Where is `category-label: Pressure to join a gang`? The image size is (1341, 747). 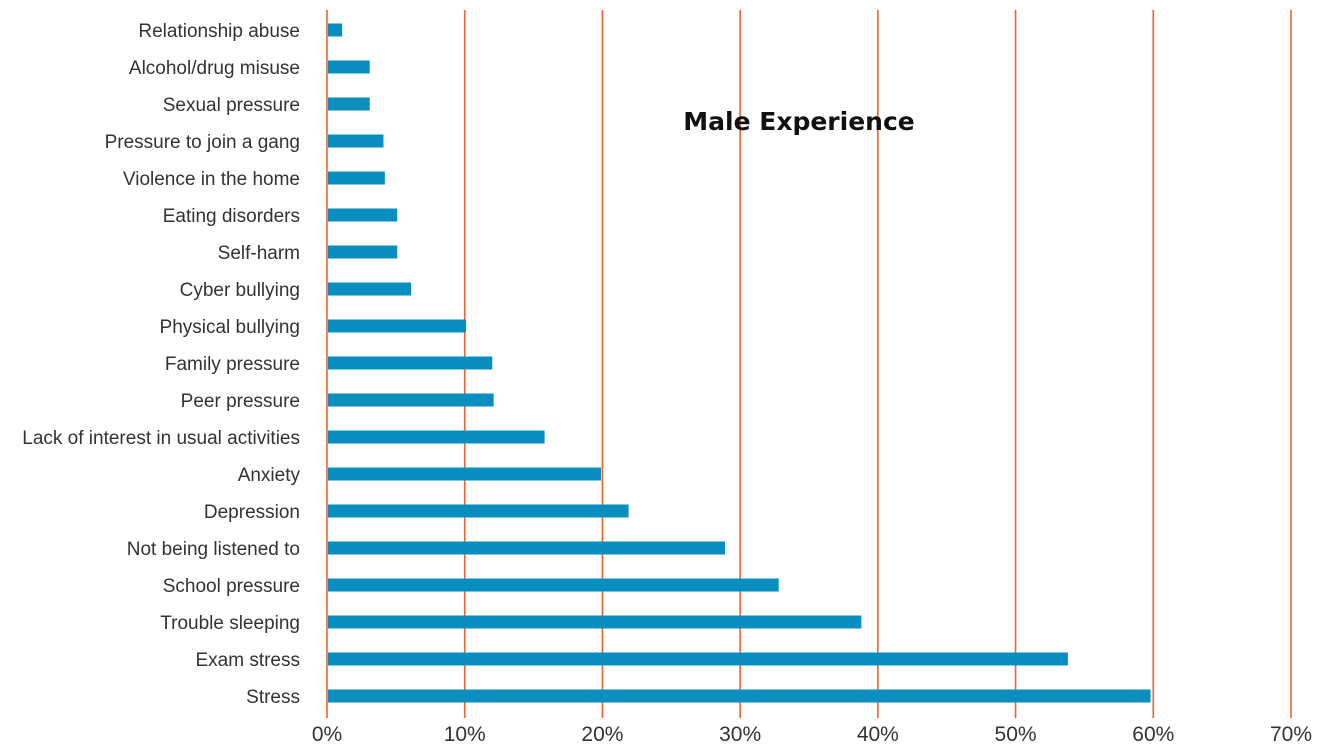 category-label: Pressure to join a gang is located at coordinates (202, 142).